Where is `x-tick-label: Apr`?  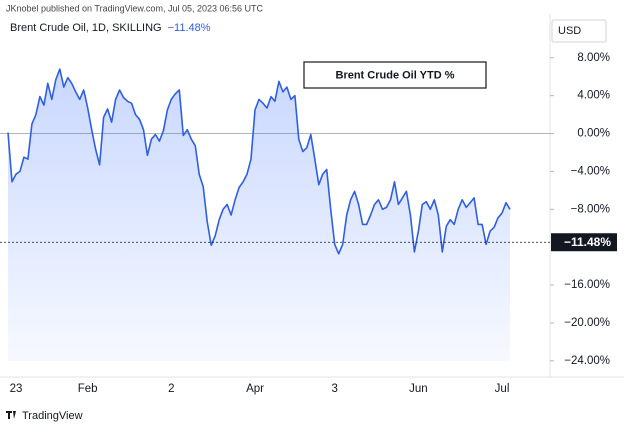
x-tick-label: Apr is located at coordinates (255, 389).